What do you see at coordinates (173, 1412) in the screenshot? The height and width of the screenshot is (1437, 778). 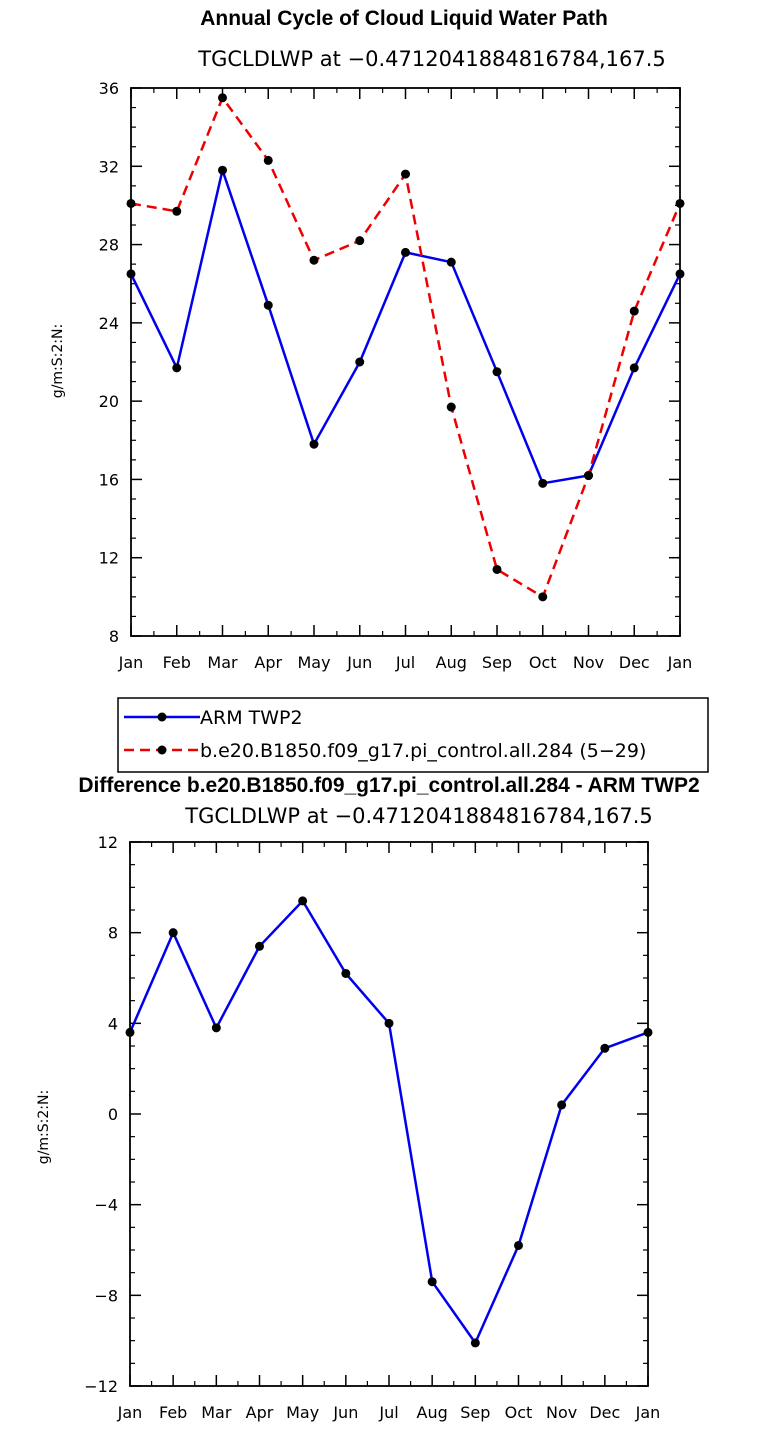 I see `chart2-xtick-label-1: Feb` at bounding box center [173, 1412].